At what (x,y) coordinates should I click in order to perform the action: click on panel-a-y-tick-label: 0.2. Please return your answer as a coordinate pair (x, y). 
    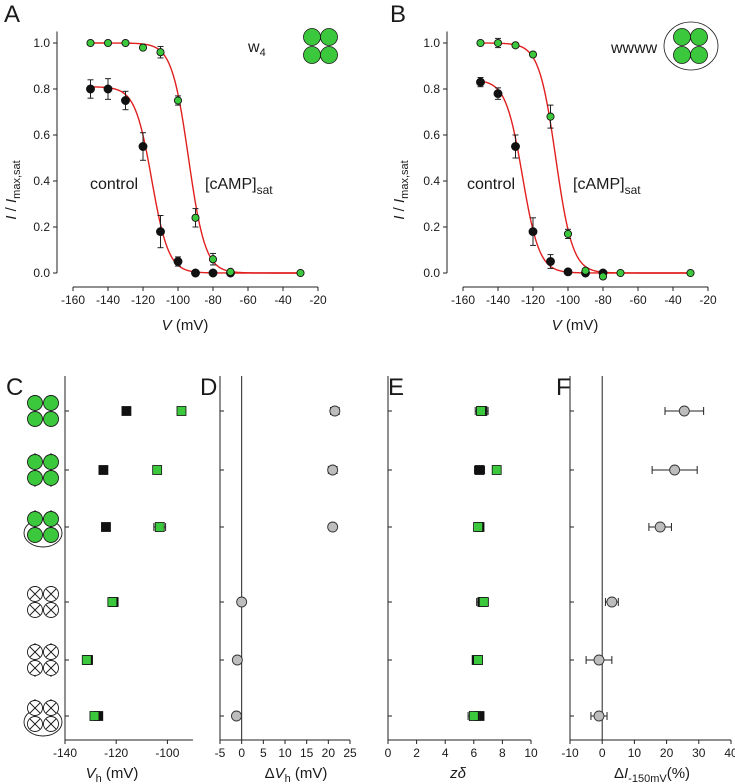
    Looking at the image, I should click on (41, 227).